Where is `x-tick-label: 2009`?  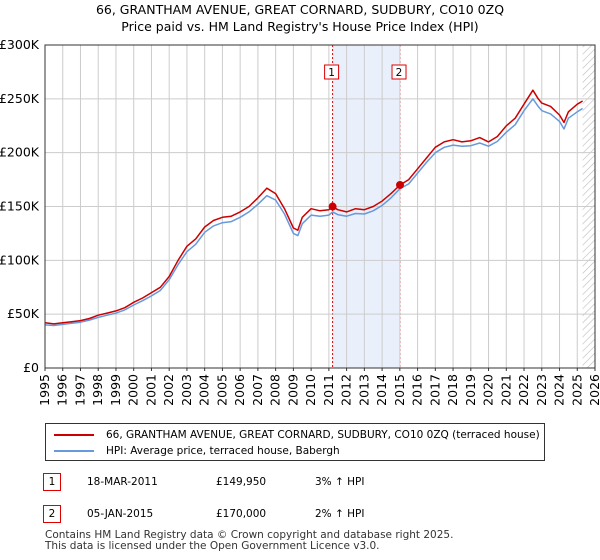
x-tick-label: 2009 is located at coordinates (292, 390).